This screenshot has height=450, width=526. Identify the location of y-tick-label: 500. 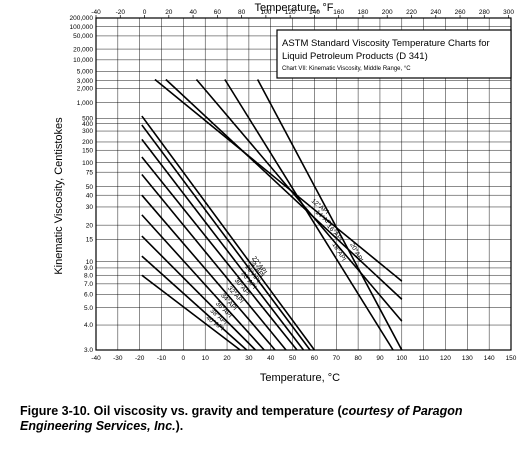
(87, 119).